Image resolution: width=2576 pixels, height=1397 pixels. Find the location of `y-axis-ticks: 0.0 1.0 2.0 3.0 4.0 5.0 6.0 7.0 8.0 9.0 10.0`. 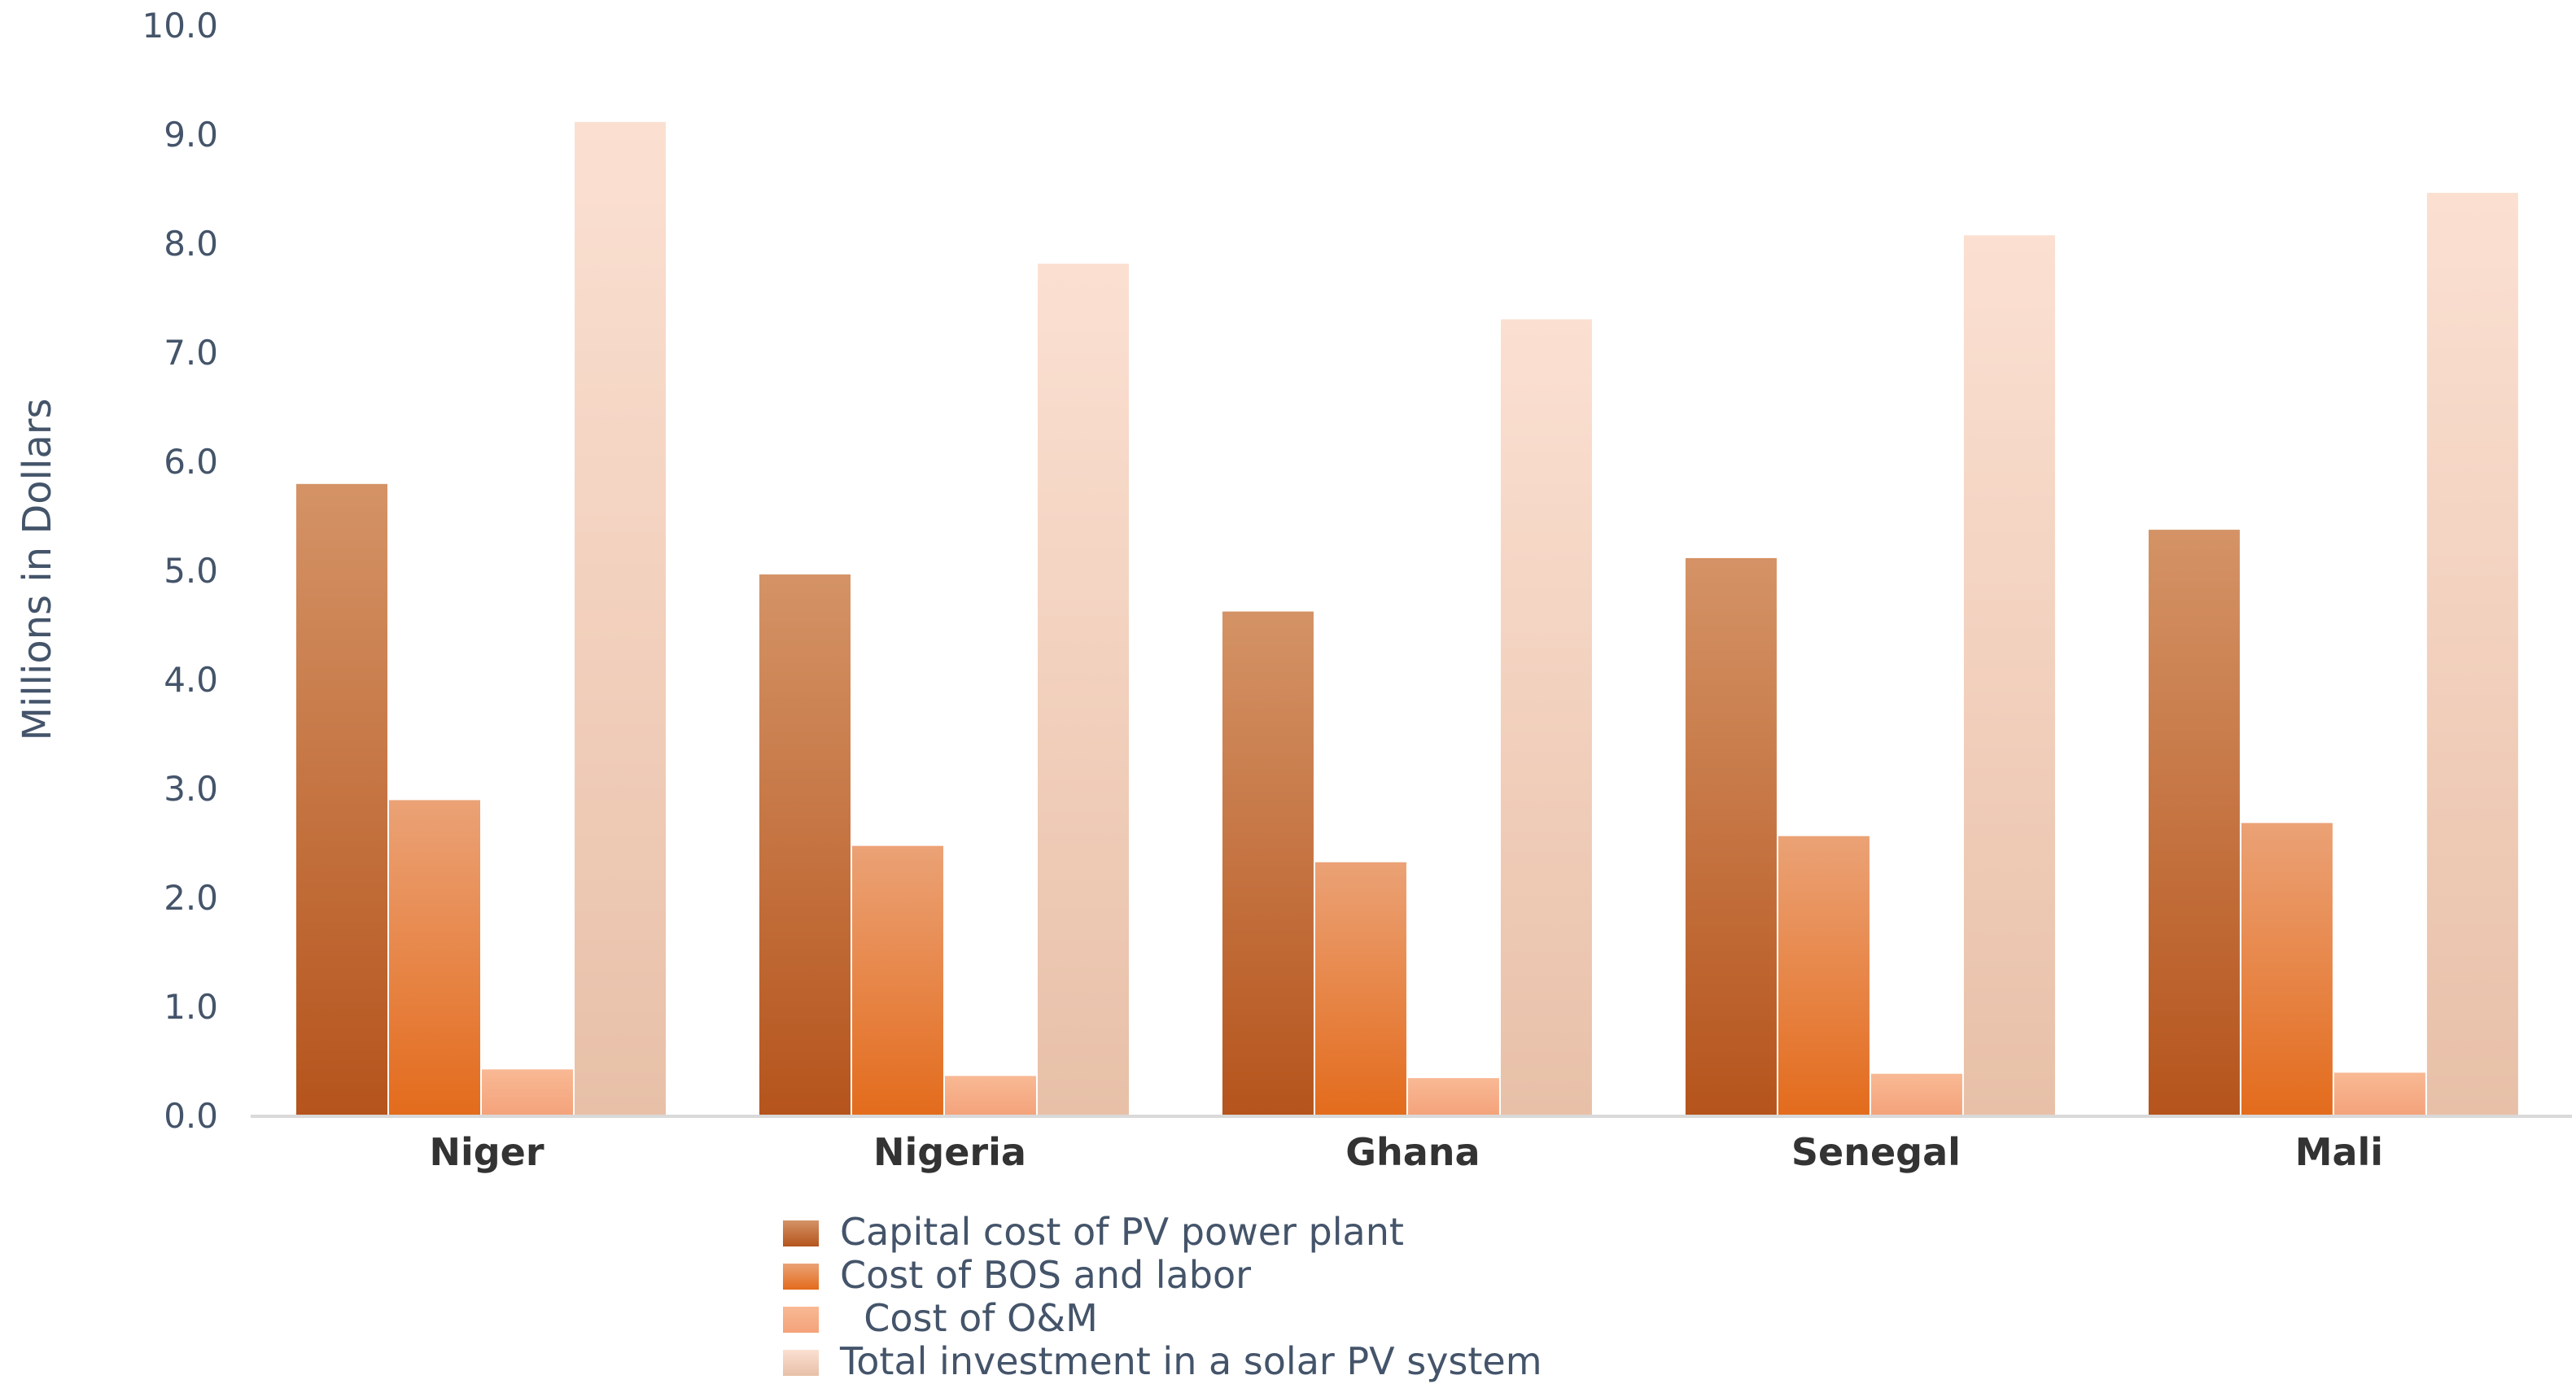

y-axis-ticks: 0.0 1.0 2.0 3.0 4.0 5.0 6.0 7.0 8.0 9.0 10.0 is located at coordinates (180, 571).